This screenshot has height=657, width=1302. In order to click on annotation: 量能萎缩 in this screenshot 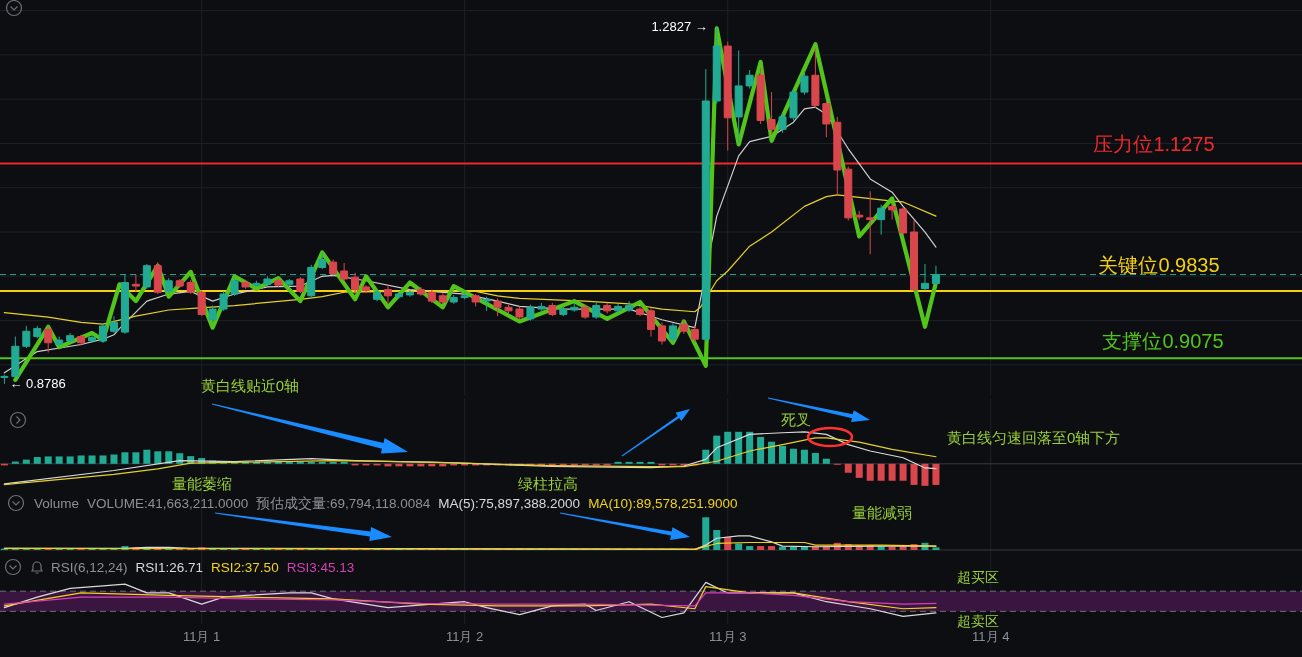, I will do `click(202, 483)`.